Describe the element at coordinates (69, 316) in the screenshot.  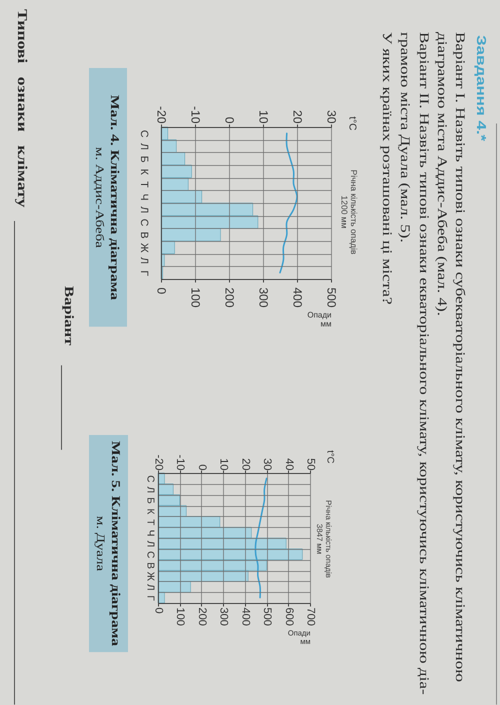
I see `text: Варіант` at that location.